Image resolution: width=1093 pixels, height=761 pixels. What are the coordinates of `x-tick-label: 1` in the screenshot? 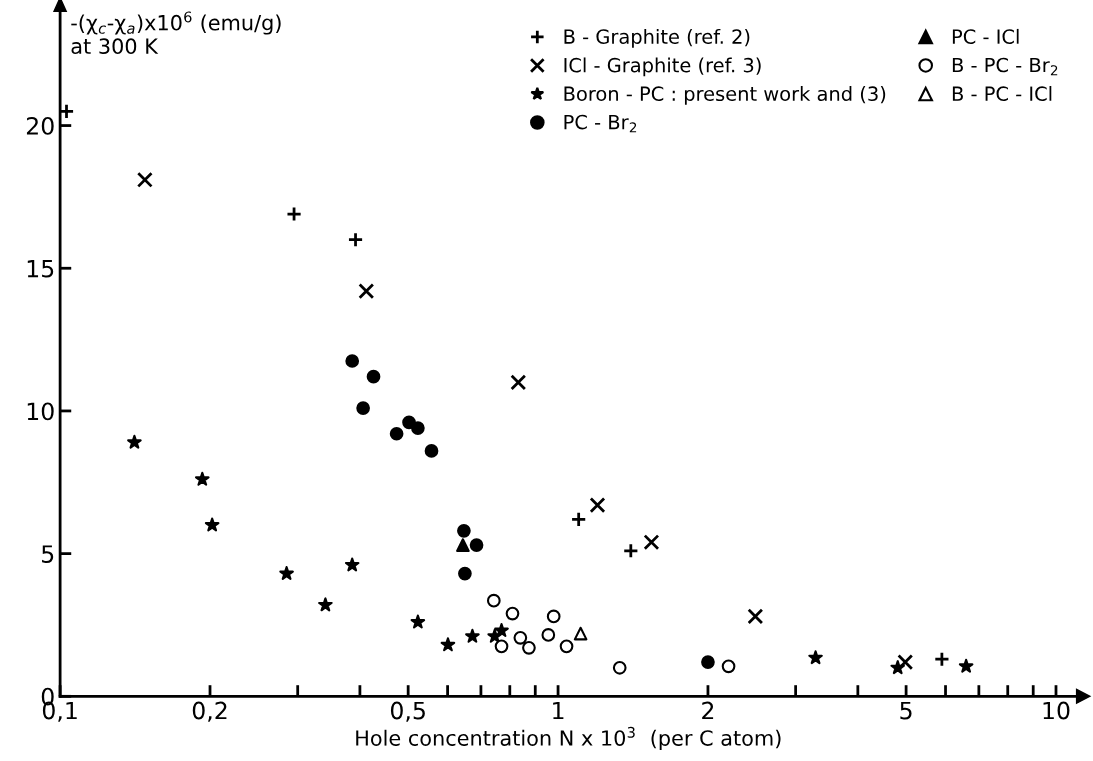 It's located at (558, 710).